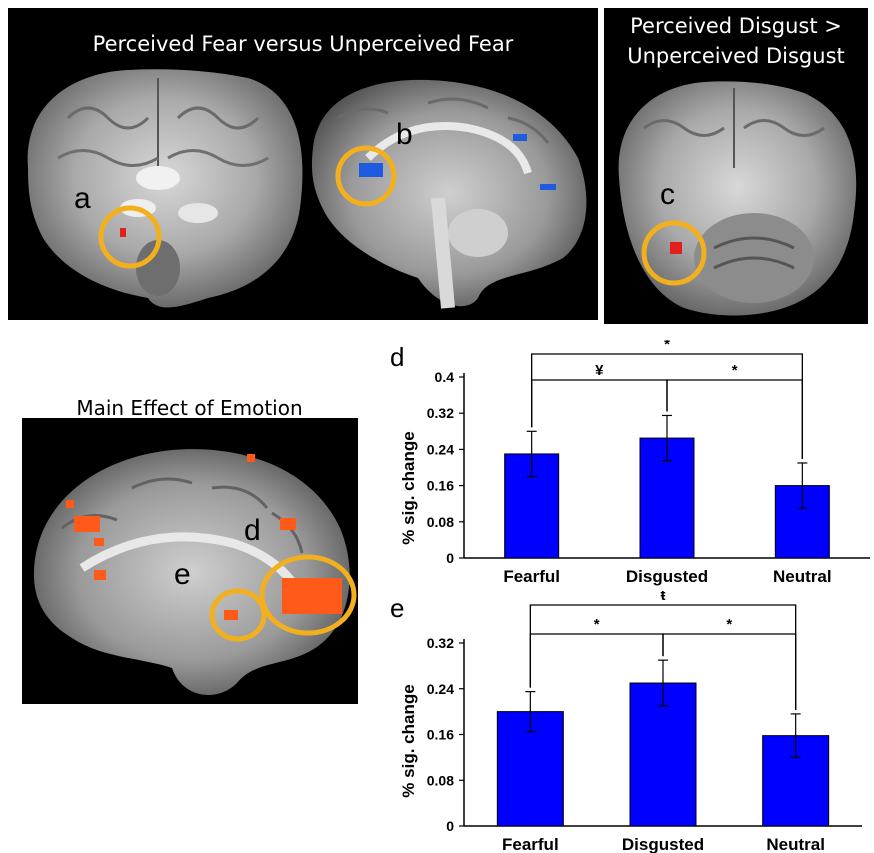 This screenshot has height=853, width=874. I want to click on coronal-slice-a: a, so click(165, 188).